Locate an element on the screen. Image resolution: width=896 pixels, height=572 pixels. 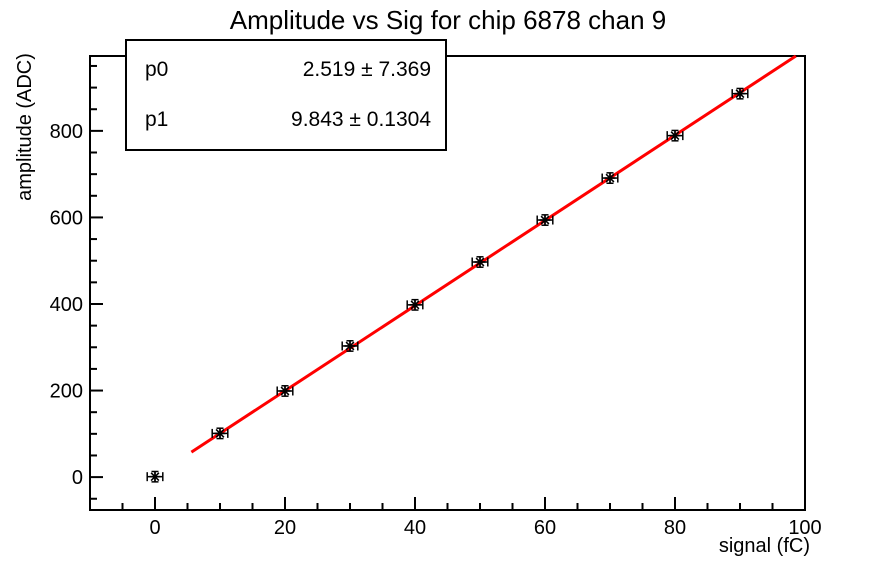
y-tick-label: 0 is located at coordinates (77, 478).